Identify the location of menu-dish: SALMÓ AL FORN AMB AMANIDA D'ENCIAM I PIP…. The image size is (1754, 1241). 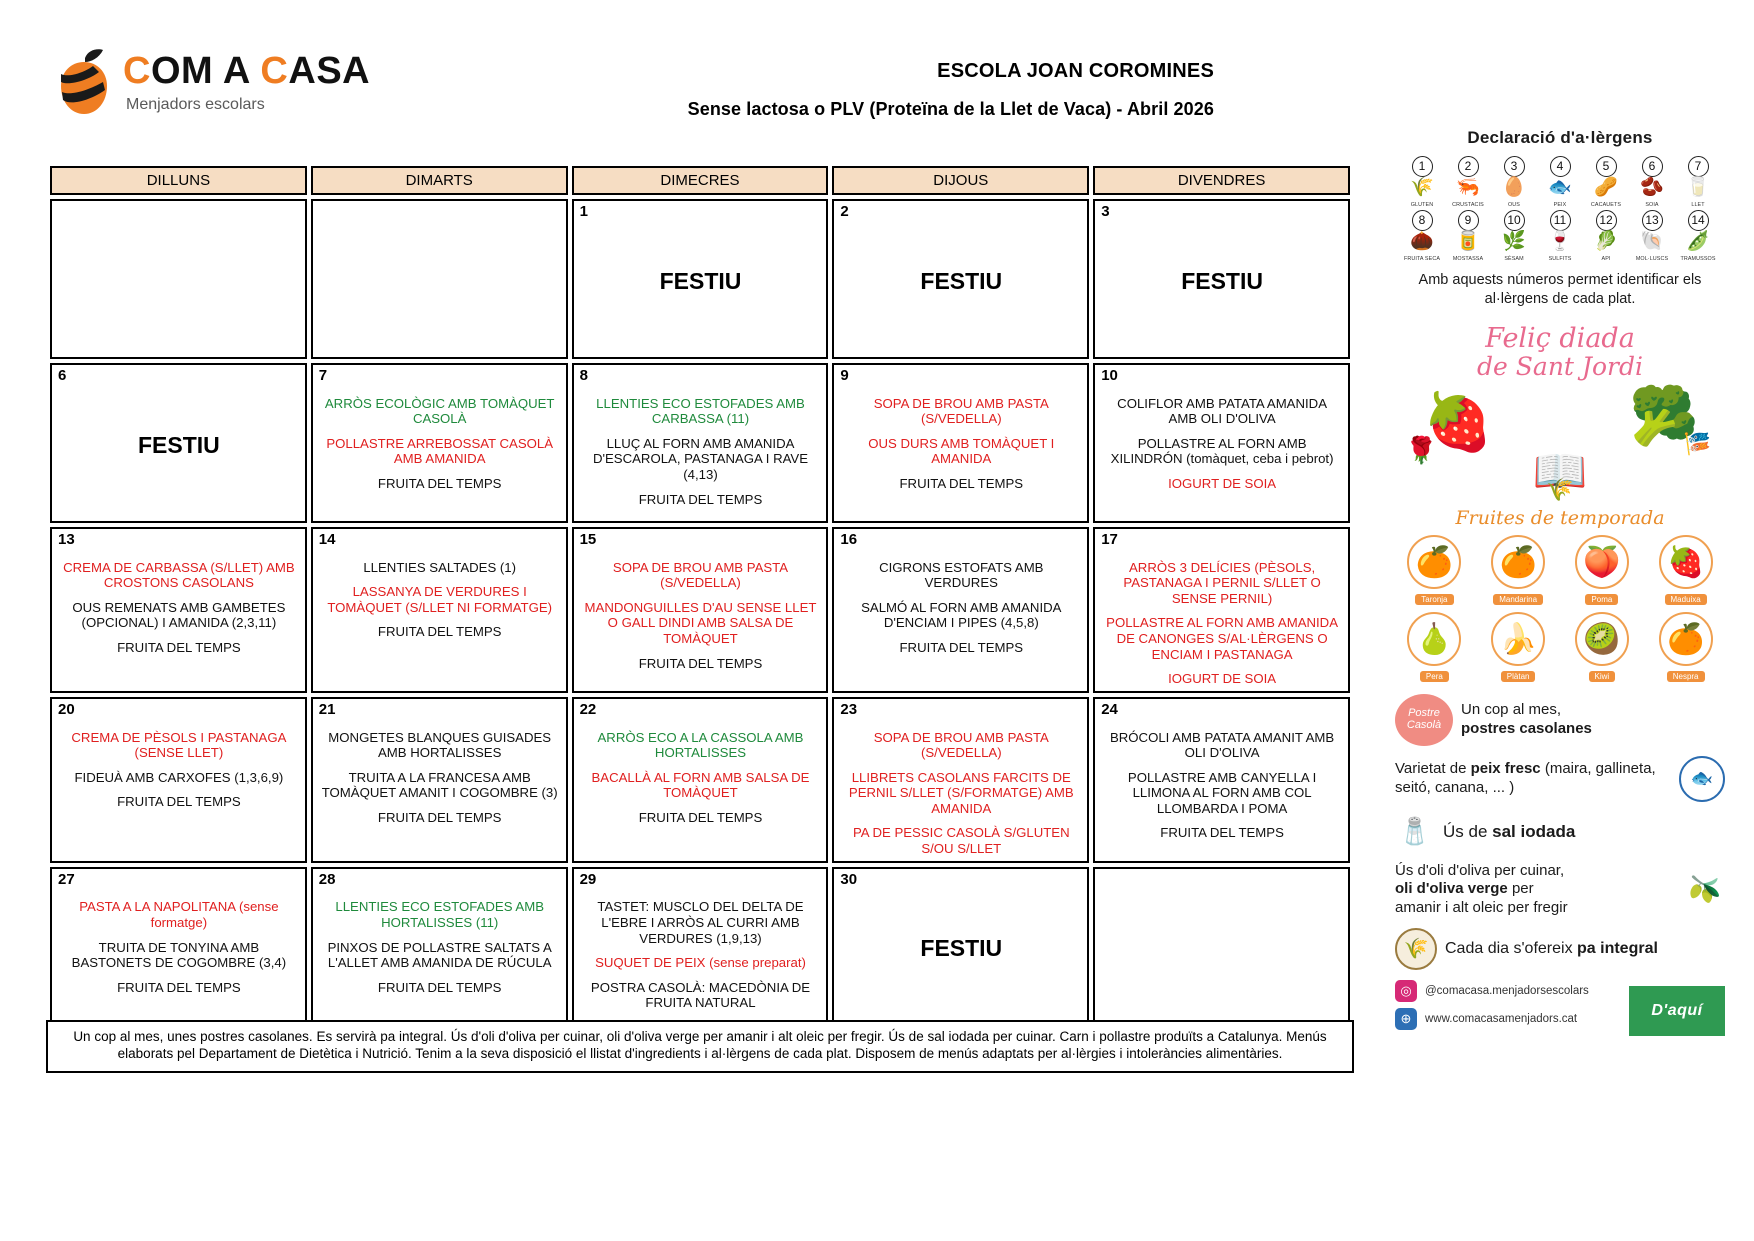
(961, 615).